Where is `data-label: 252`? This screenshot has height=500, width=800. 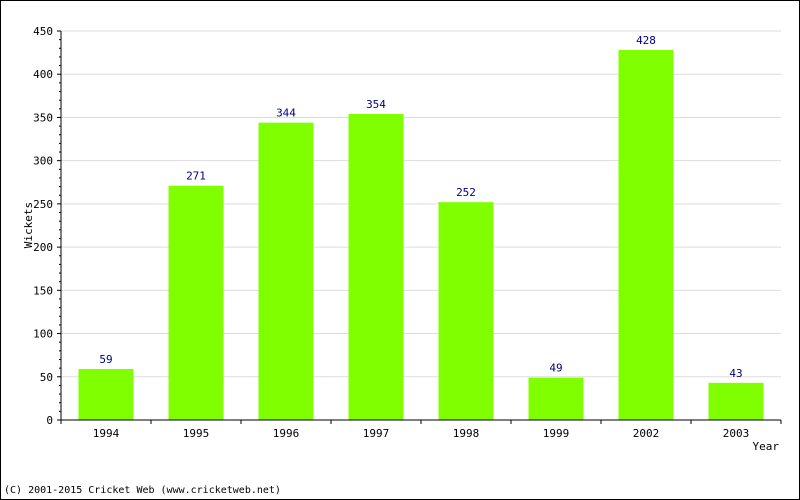 data-label: 252 is located at coordinates (466, 192).